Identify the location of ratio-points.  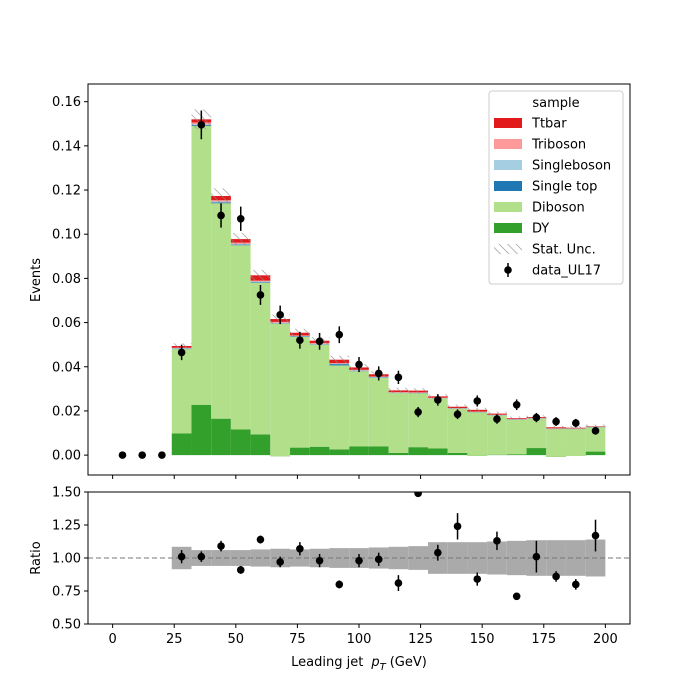
(388, 546).